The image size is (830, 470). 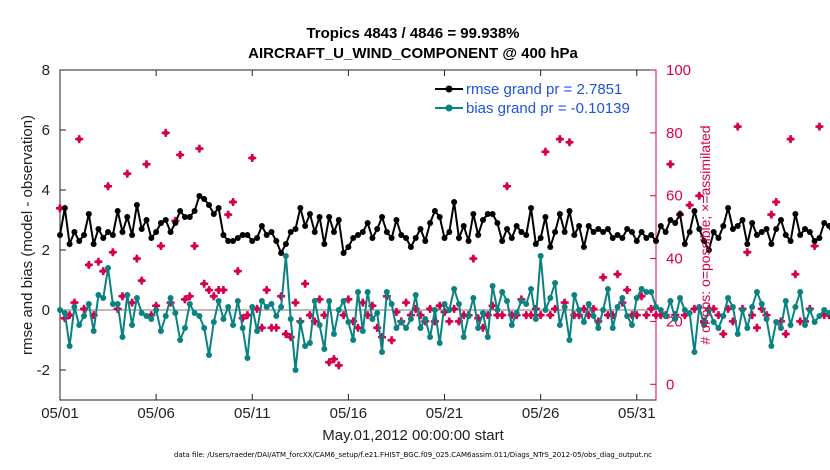 I want to click on y2-tick-label: 80, so click(x=674, y=133).